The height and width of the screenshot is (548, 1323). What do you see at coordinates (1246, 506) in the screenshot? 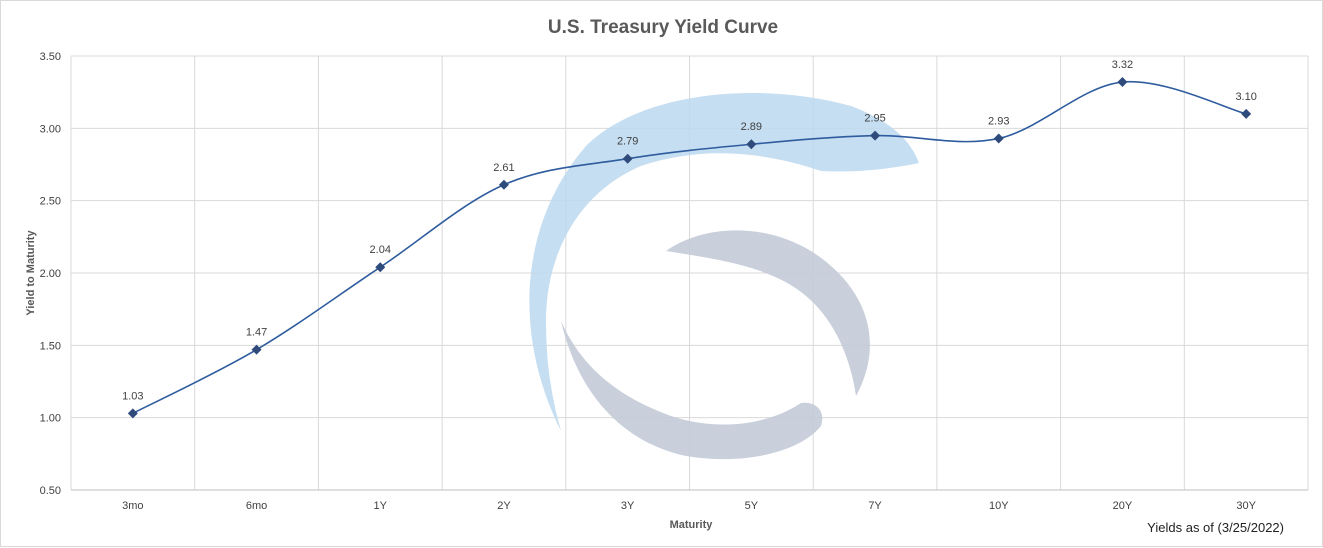
I see `x-tick-label: 30Y` at bounding box center [1246, 506].